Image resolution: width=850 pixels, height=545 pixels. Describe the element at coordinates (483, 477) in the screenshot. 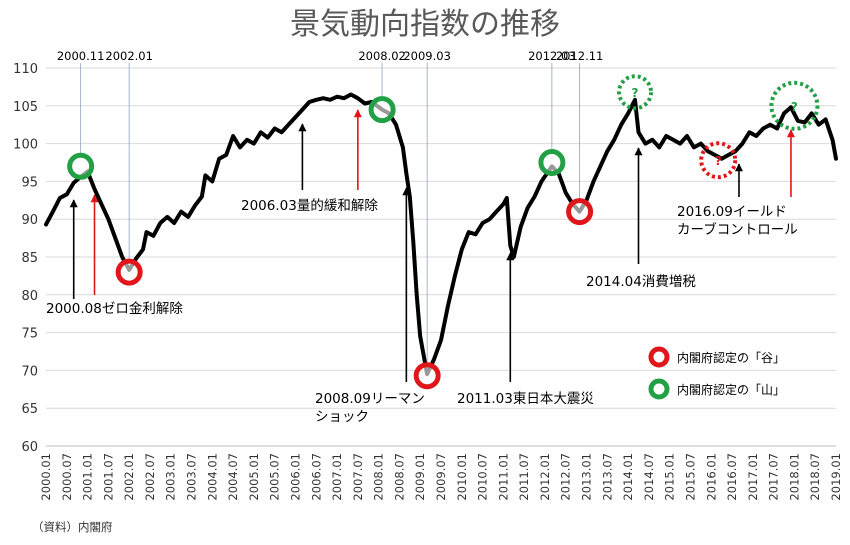

I see `x-tick-label: 2010.07` at that location.